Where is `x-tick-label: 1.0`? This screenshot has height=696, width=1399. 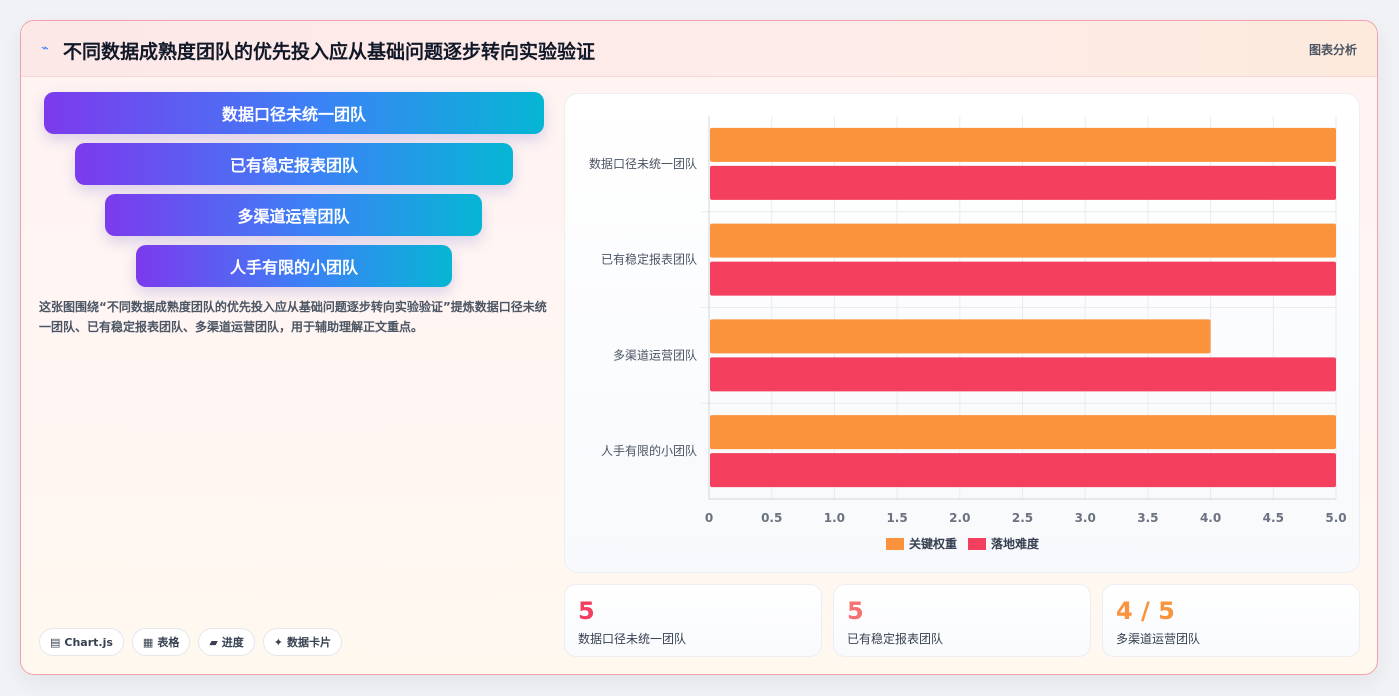
x-tick-label: 1.0 is located at coordinates (834, 518).